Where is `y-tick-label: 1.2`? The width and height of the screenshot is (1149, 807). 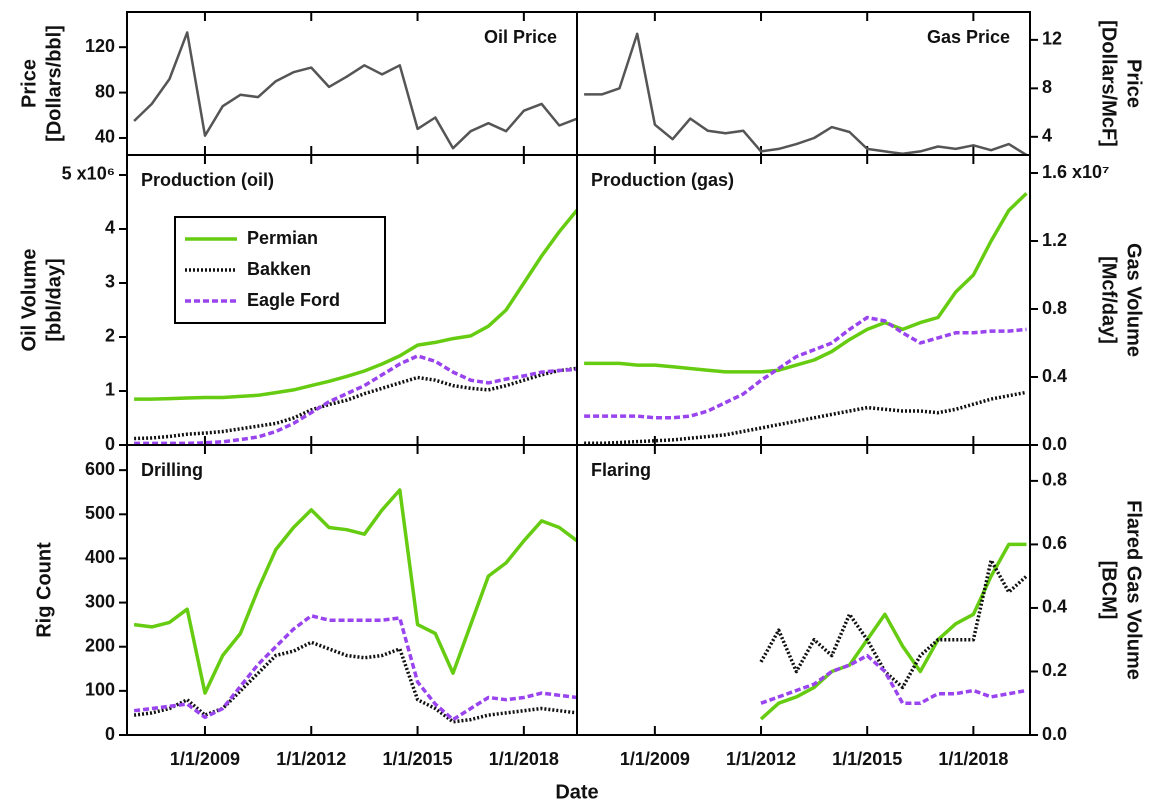 y-tick-label: 1.2 is located at coordinates (1054, 240).